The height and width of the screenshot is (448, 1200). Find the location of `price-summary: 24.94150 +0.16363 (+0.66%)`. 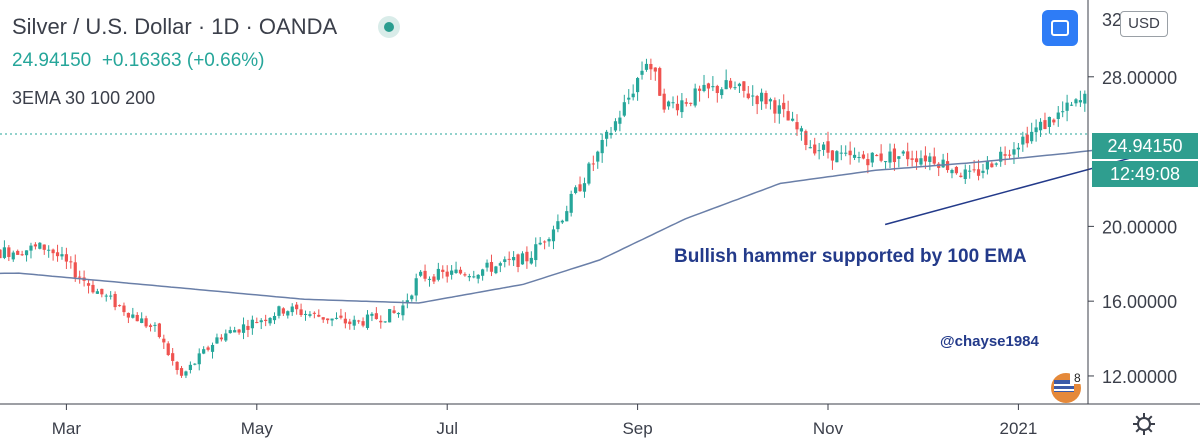

price-summary: 24.94150 +0.16363 (+0.66%) is located at coordinates (138, 61).